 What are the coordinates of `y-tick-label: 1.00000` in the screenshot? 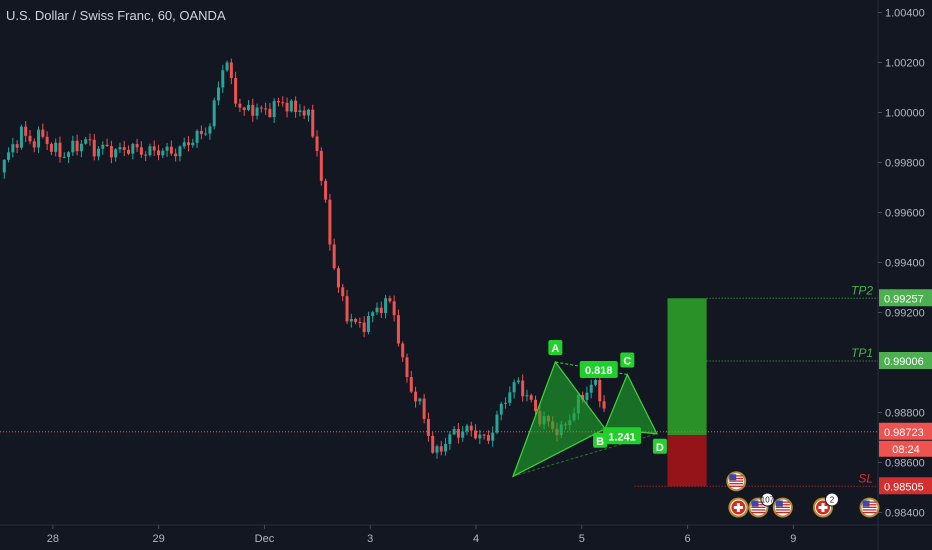 It's located at (905, 114).